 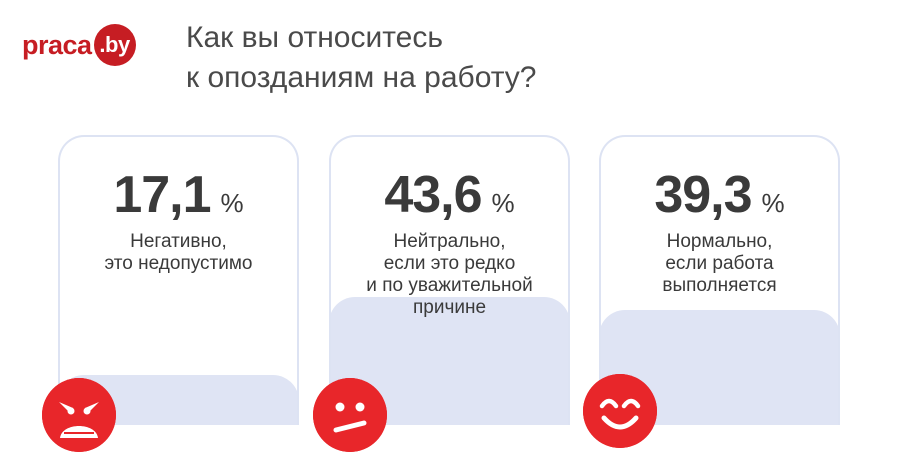 What do you see at coordinates (79, 415) in the screenshot?
I see `angry-face-icon` at bounding box center [79, 415].